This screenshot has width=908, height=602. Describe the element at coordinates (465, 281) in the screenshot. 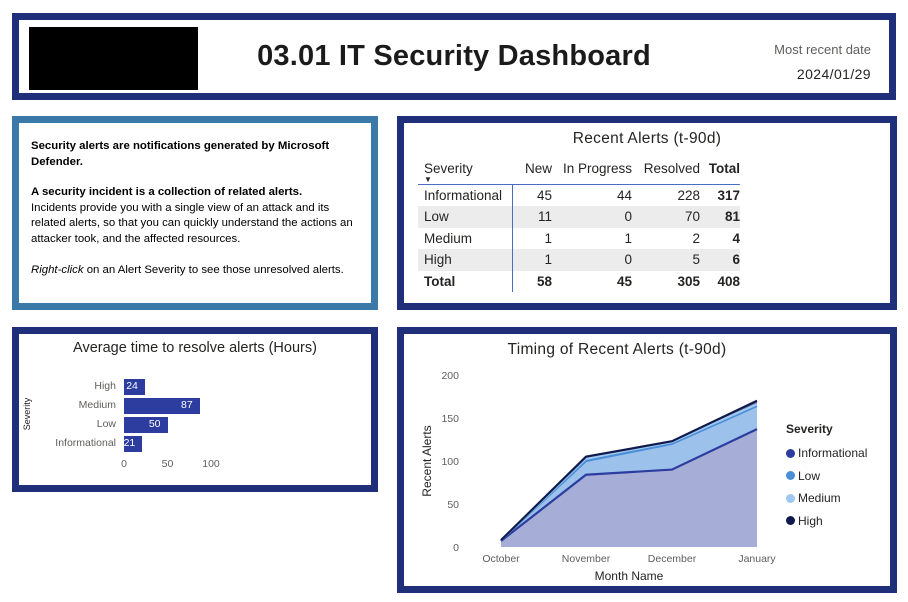

I see `matrix-total-label: Total` at that location.